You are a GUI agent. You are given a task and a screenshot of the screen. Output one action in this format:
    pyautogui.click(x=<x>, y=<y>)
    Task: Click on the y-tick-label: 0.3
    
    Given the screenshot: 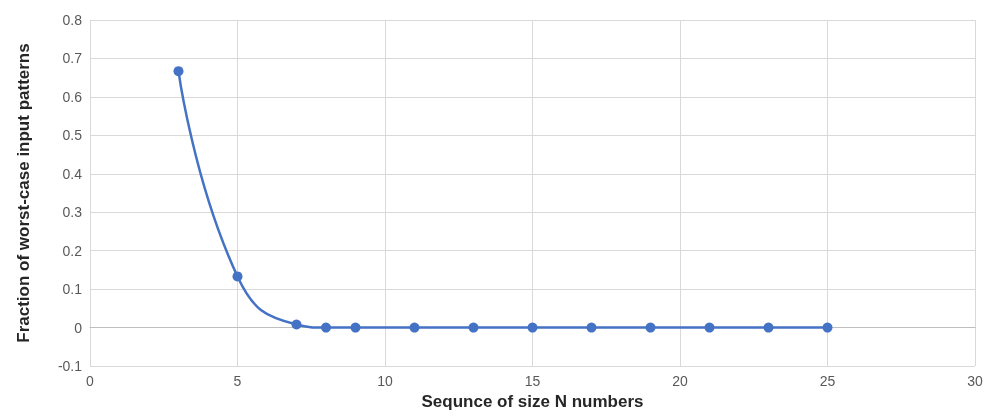 What is the action you would take?
    pyautogui.click(x=72, y=212)
    